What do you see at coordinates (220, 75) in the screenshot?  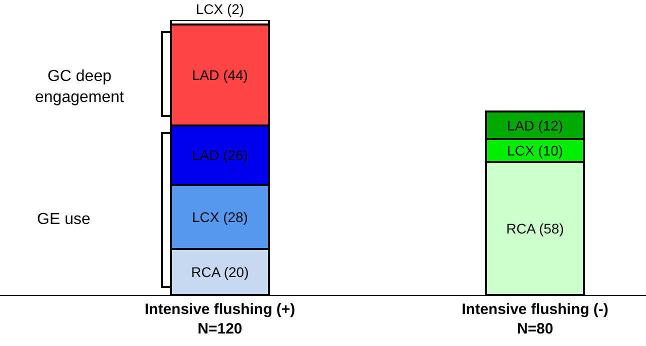 I see `data-label: LAD (44)` at bounding box center [220, 75].